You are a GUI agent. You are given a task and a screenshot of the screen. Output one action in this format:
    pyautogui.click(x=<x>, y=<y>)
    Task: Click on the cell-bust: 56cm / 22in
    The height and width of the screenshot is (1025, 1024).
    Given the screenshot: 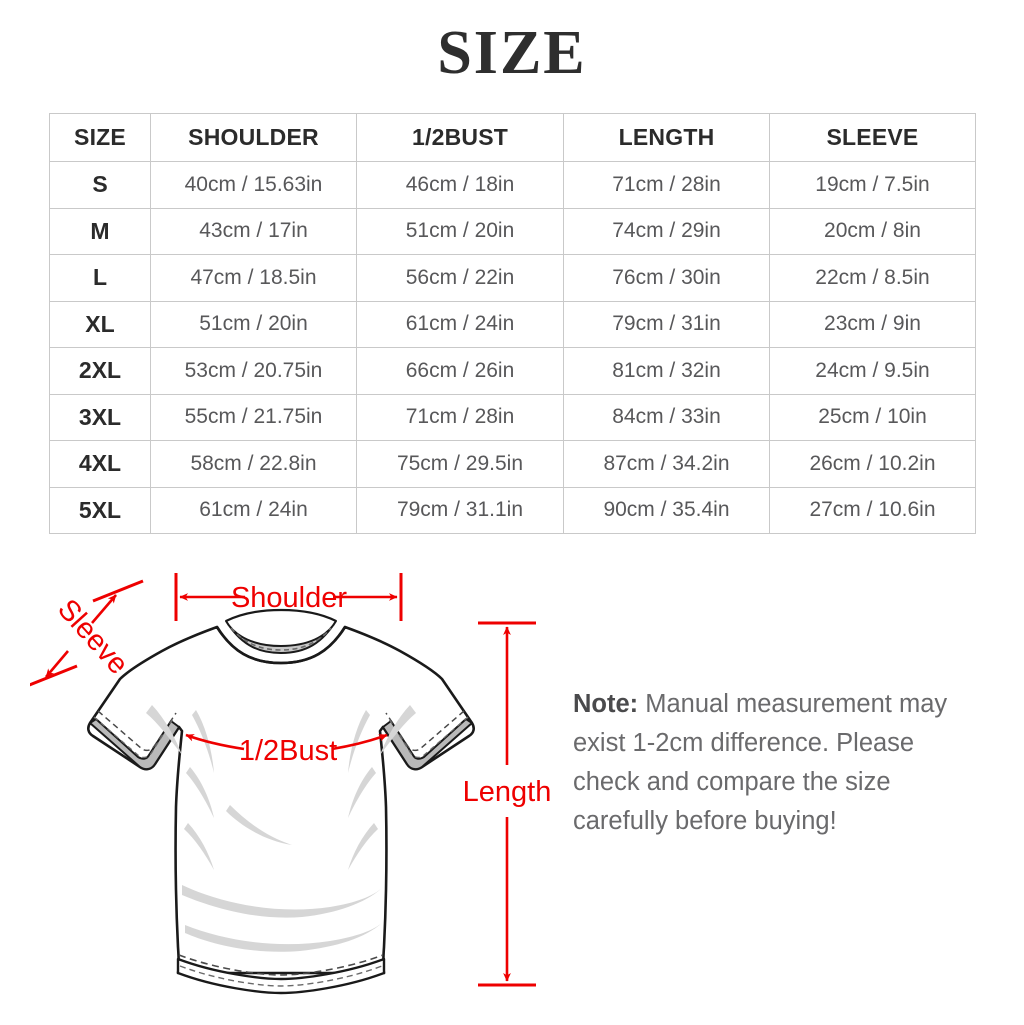 What is the action you would take?
    pyautogui.click(x=460, y=278)
    